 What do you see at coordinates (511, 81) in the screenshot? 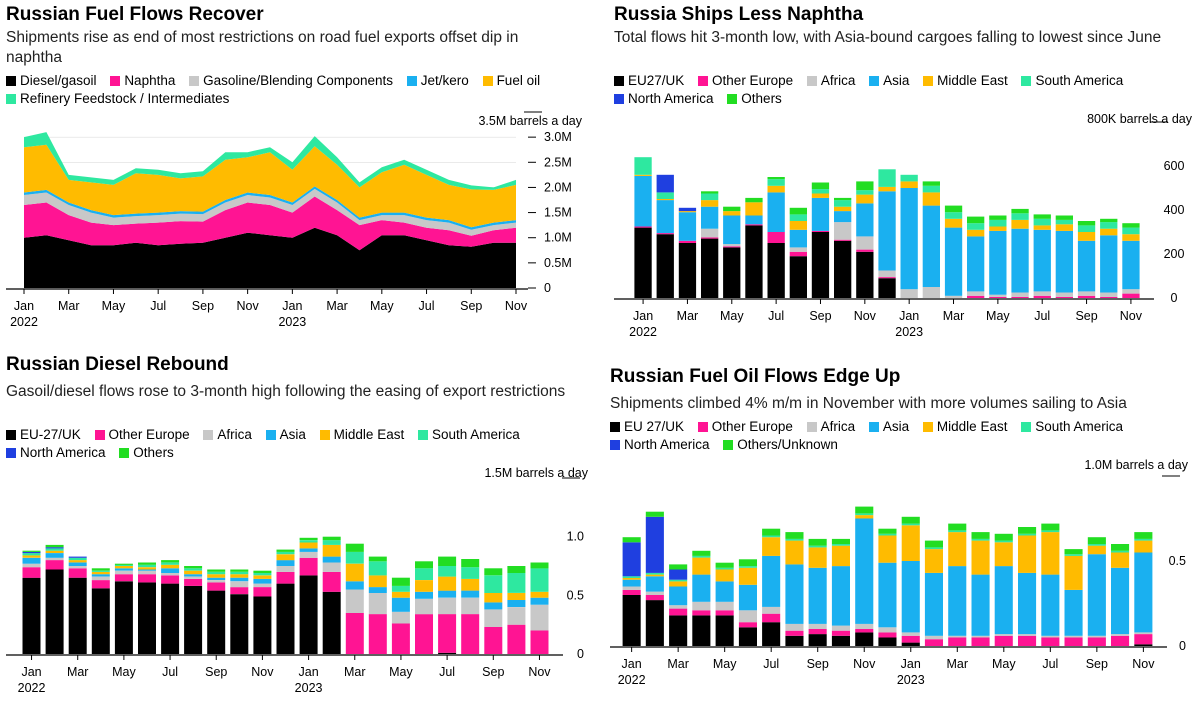
I see `legend-item: Fuel oil` at bounding box center [511, 81].